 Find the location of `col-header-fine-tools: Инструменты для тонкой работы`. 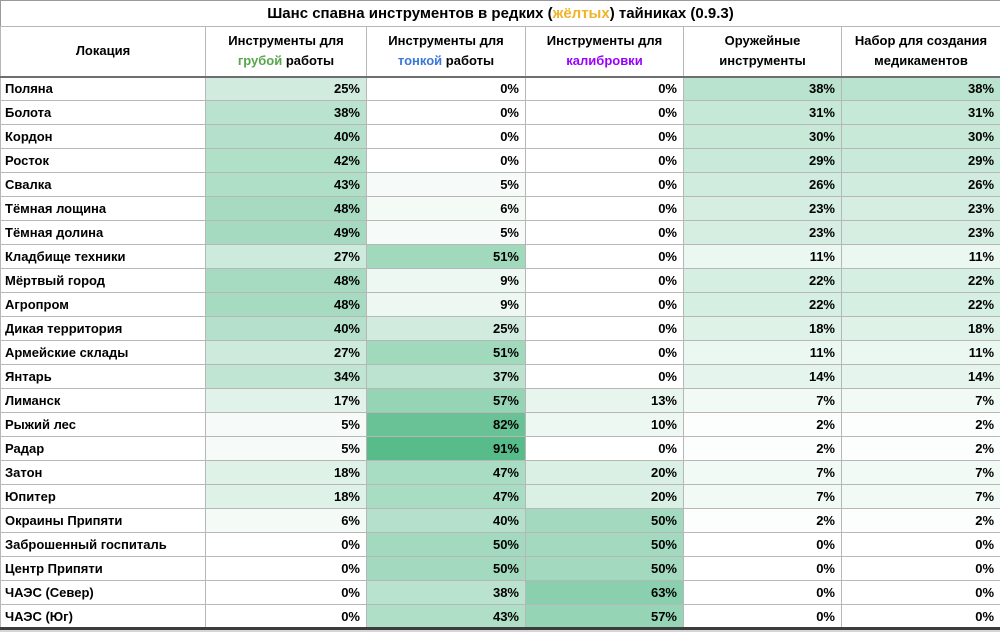

col-header-fine-tools: Инструменты для тонкой работы is located at coordinates (446, 52).